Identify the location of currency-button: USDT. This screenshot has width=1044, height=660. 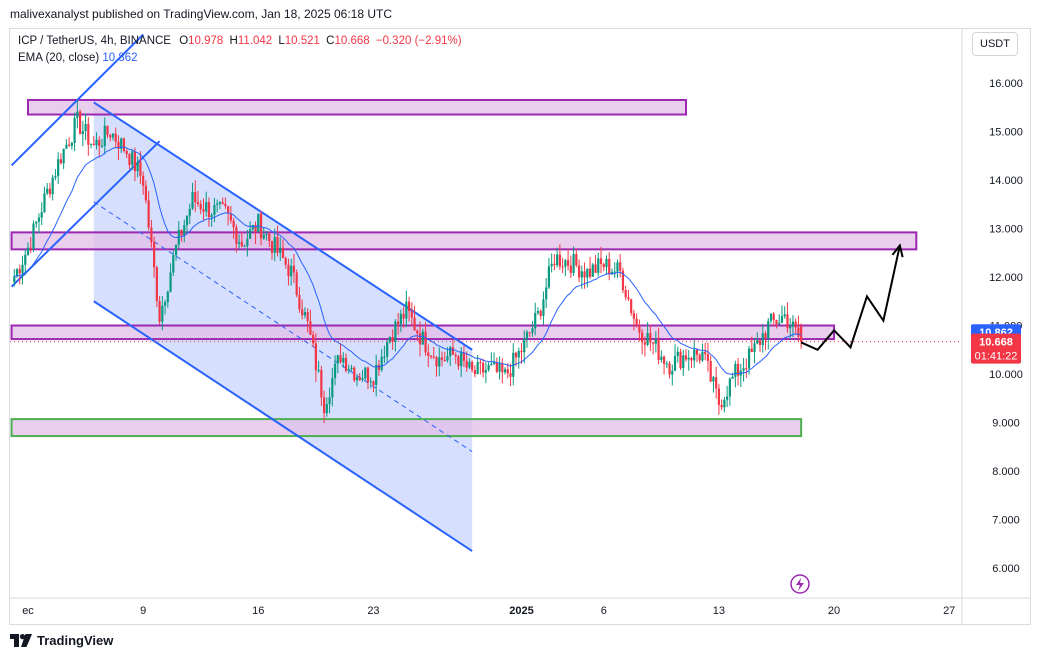
(995, 44).